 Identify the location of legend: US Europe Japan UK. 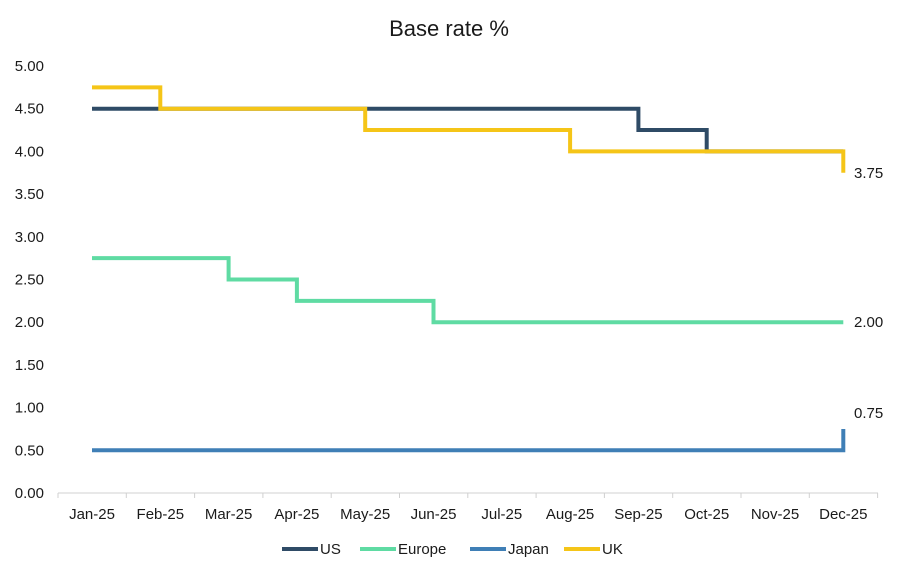
(452, 549).